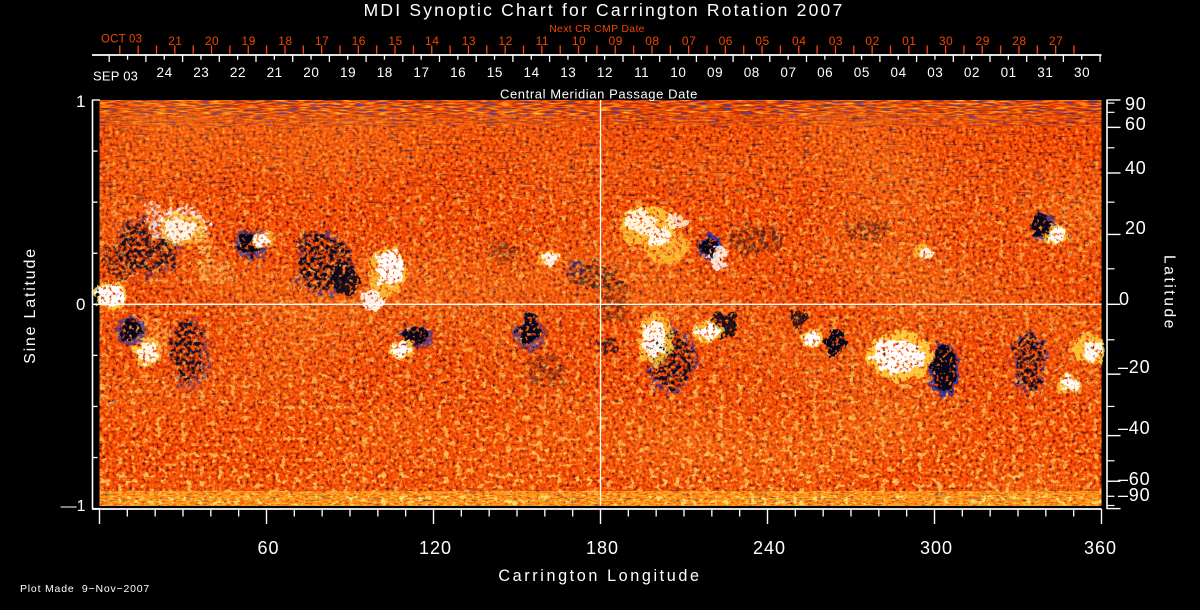 The height and width of the screenshot is (610, 1200). Describe the element at coordinates (936, 548) in the screenshot. I see `svg-text: 300` at that location.